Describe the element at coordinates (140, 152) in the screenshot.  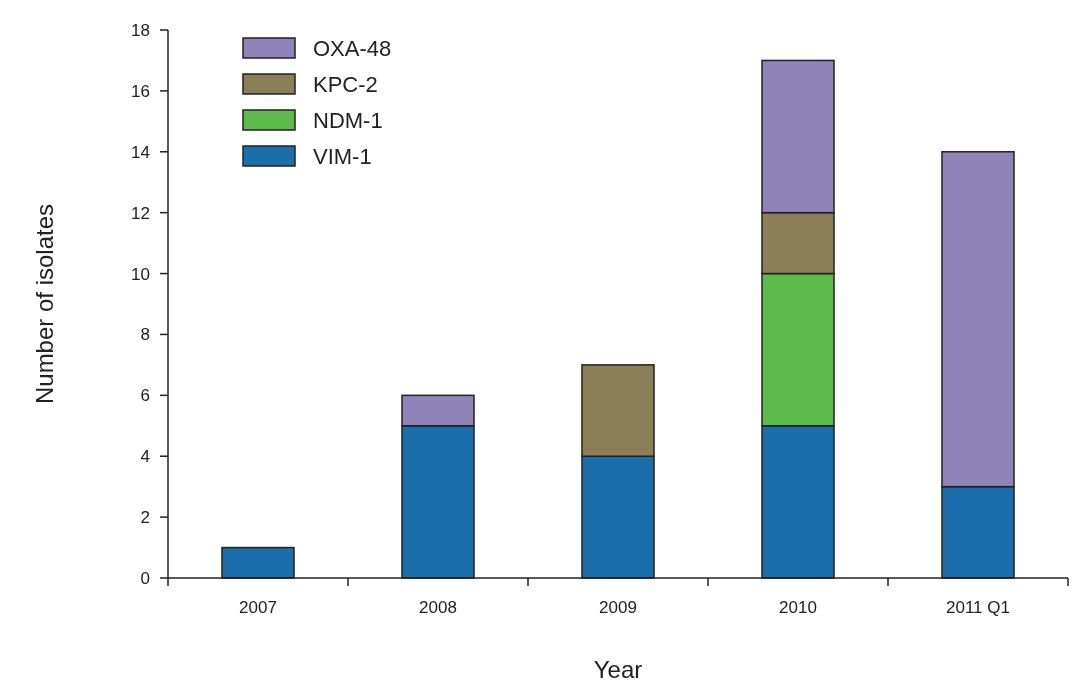
I see `y-tick-label: 14` at that location.